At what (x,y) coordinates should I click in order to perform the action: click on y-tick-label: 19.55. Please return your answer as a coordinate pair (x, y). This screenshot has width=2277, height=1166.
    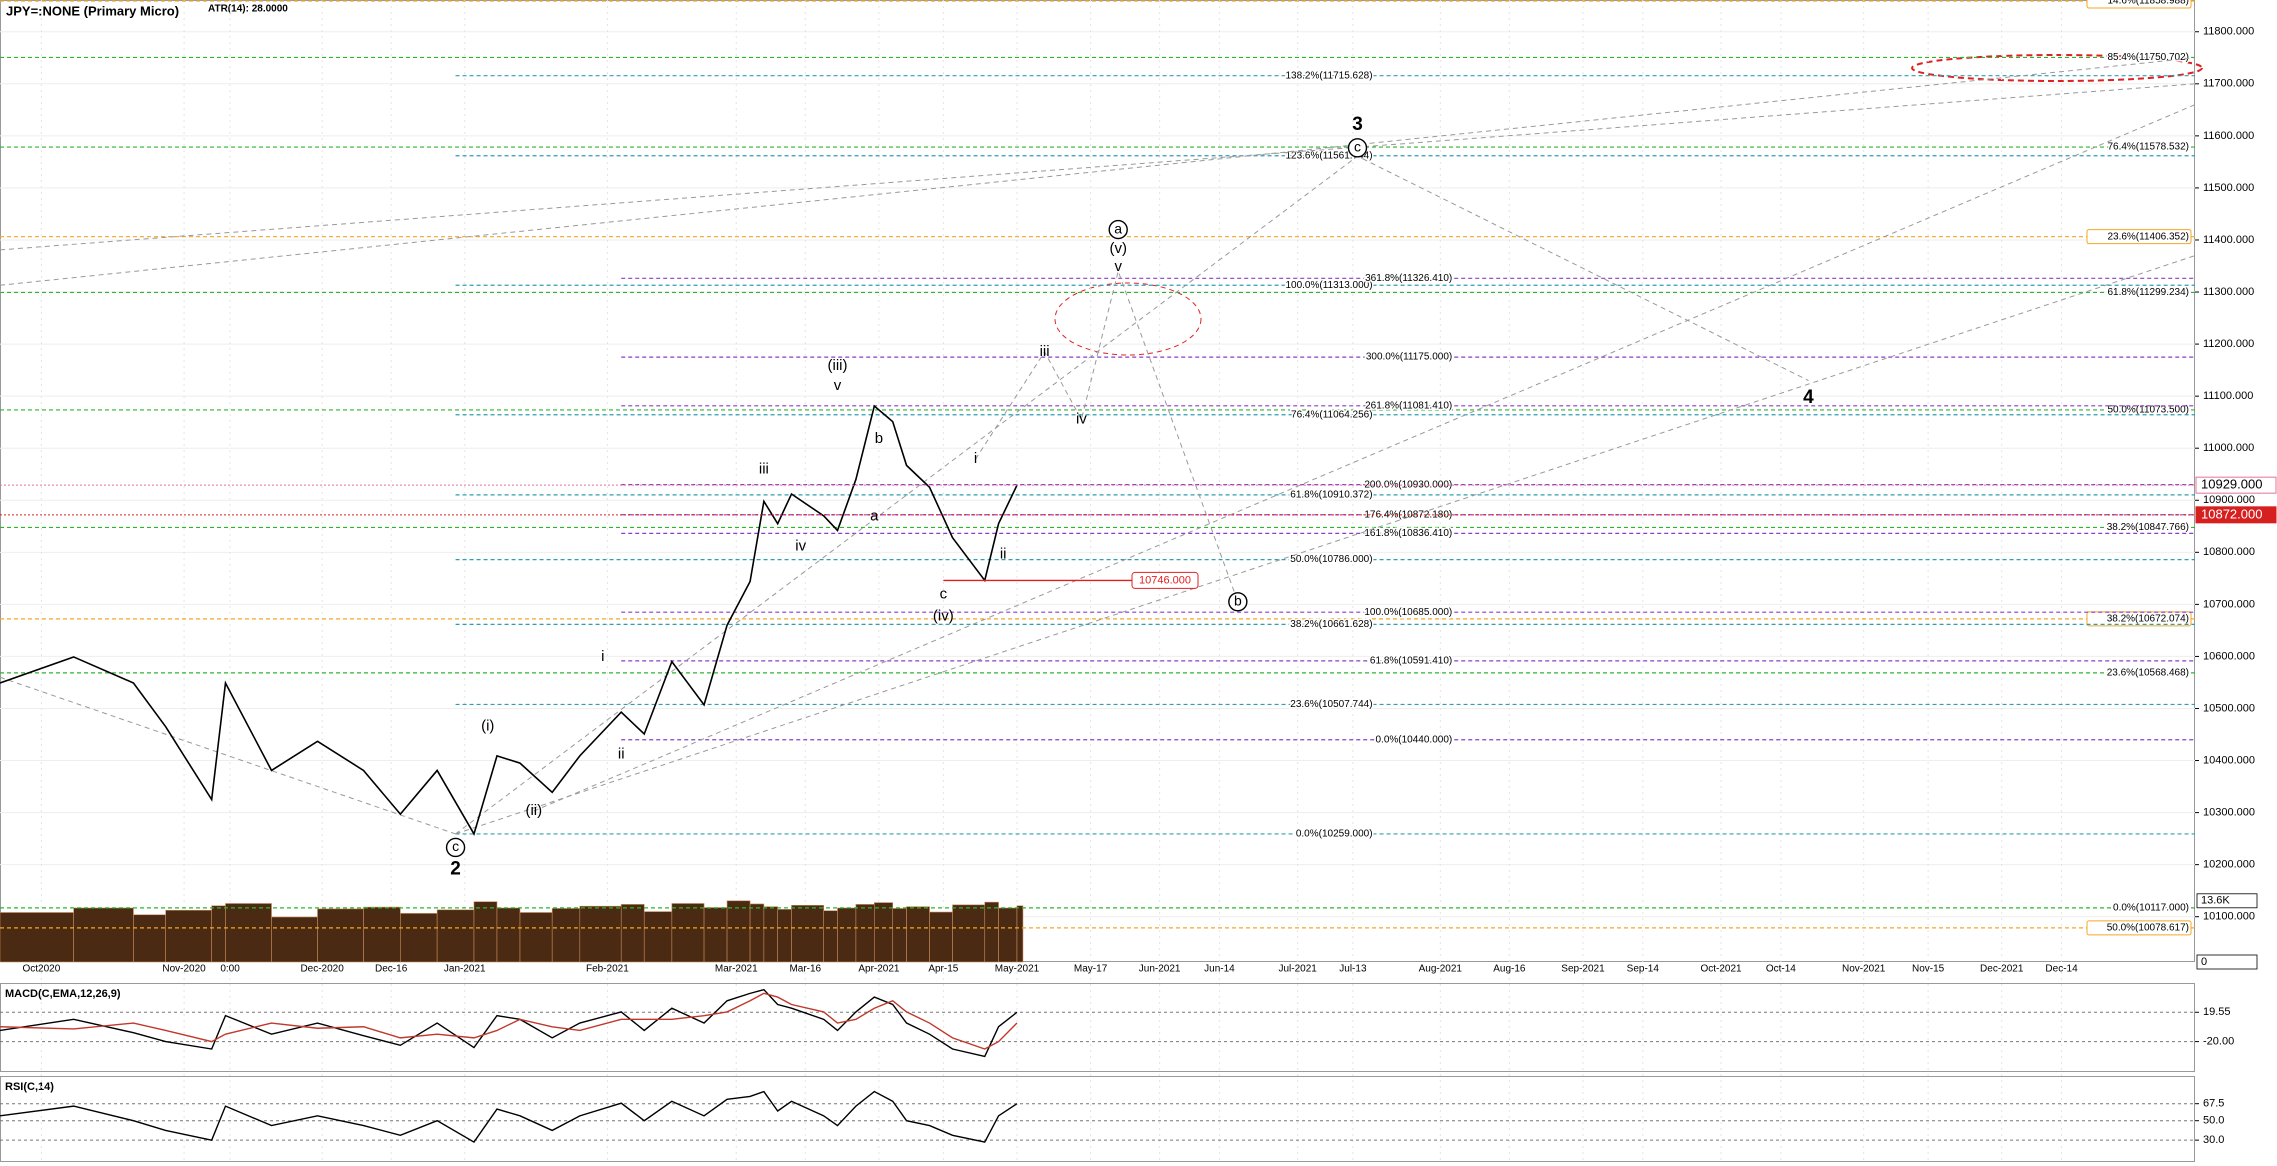
    Looking at the image, I should click on (2217, 1012).